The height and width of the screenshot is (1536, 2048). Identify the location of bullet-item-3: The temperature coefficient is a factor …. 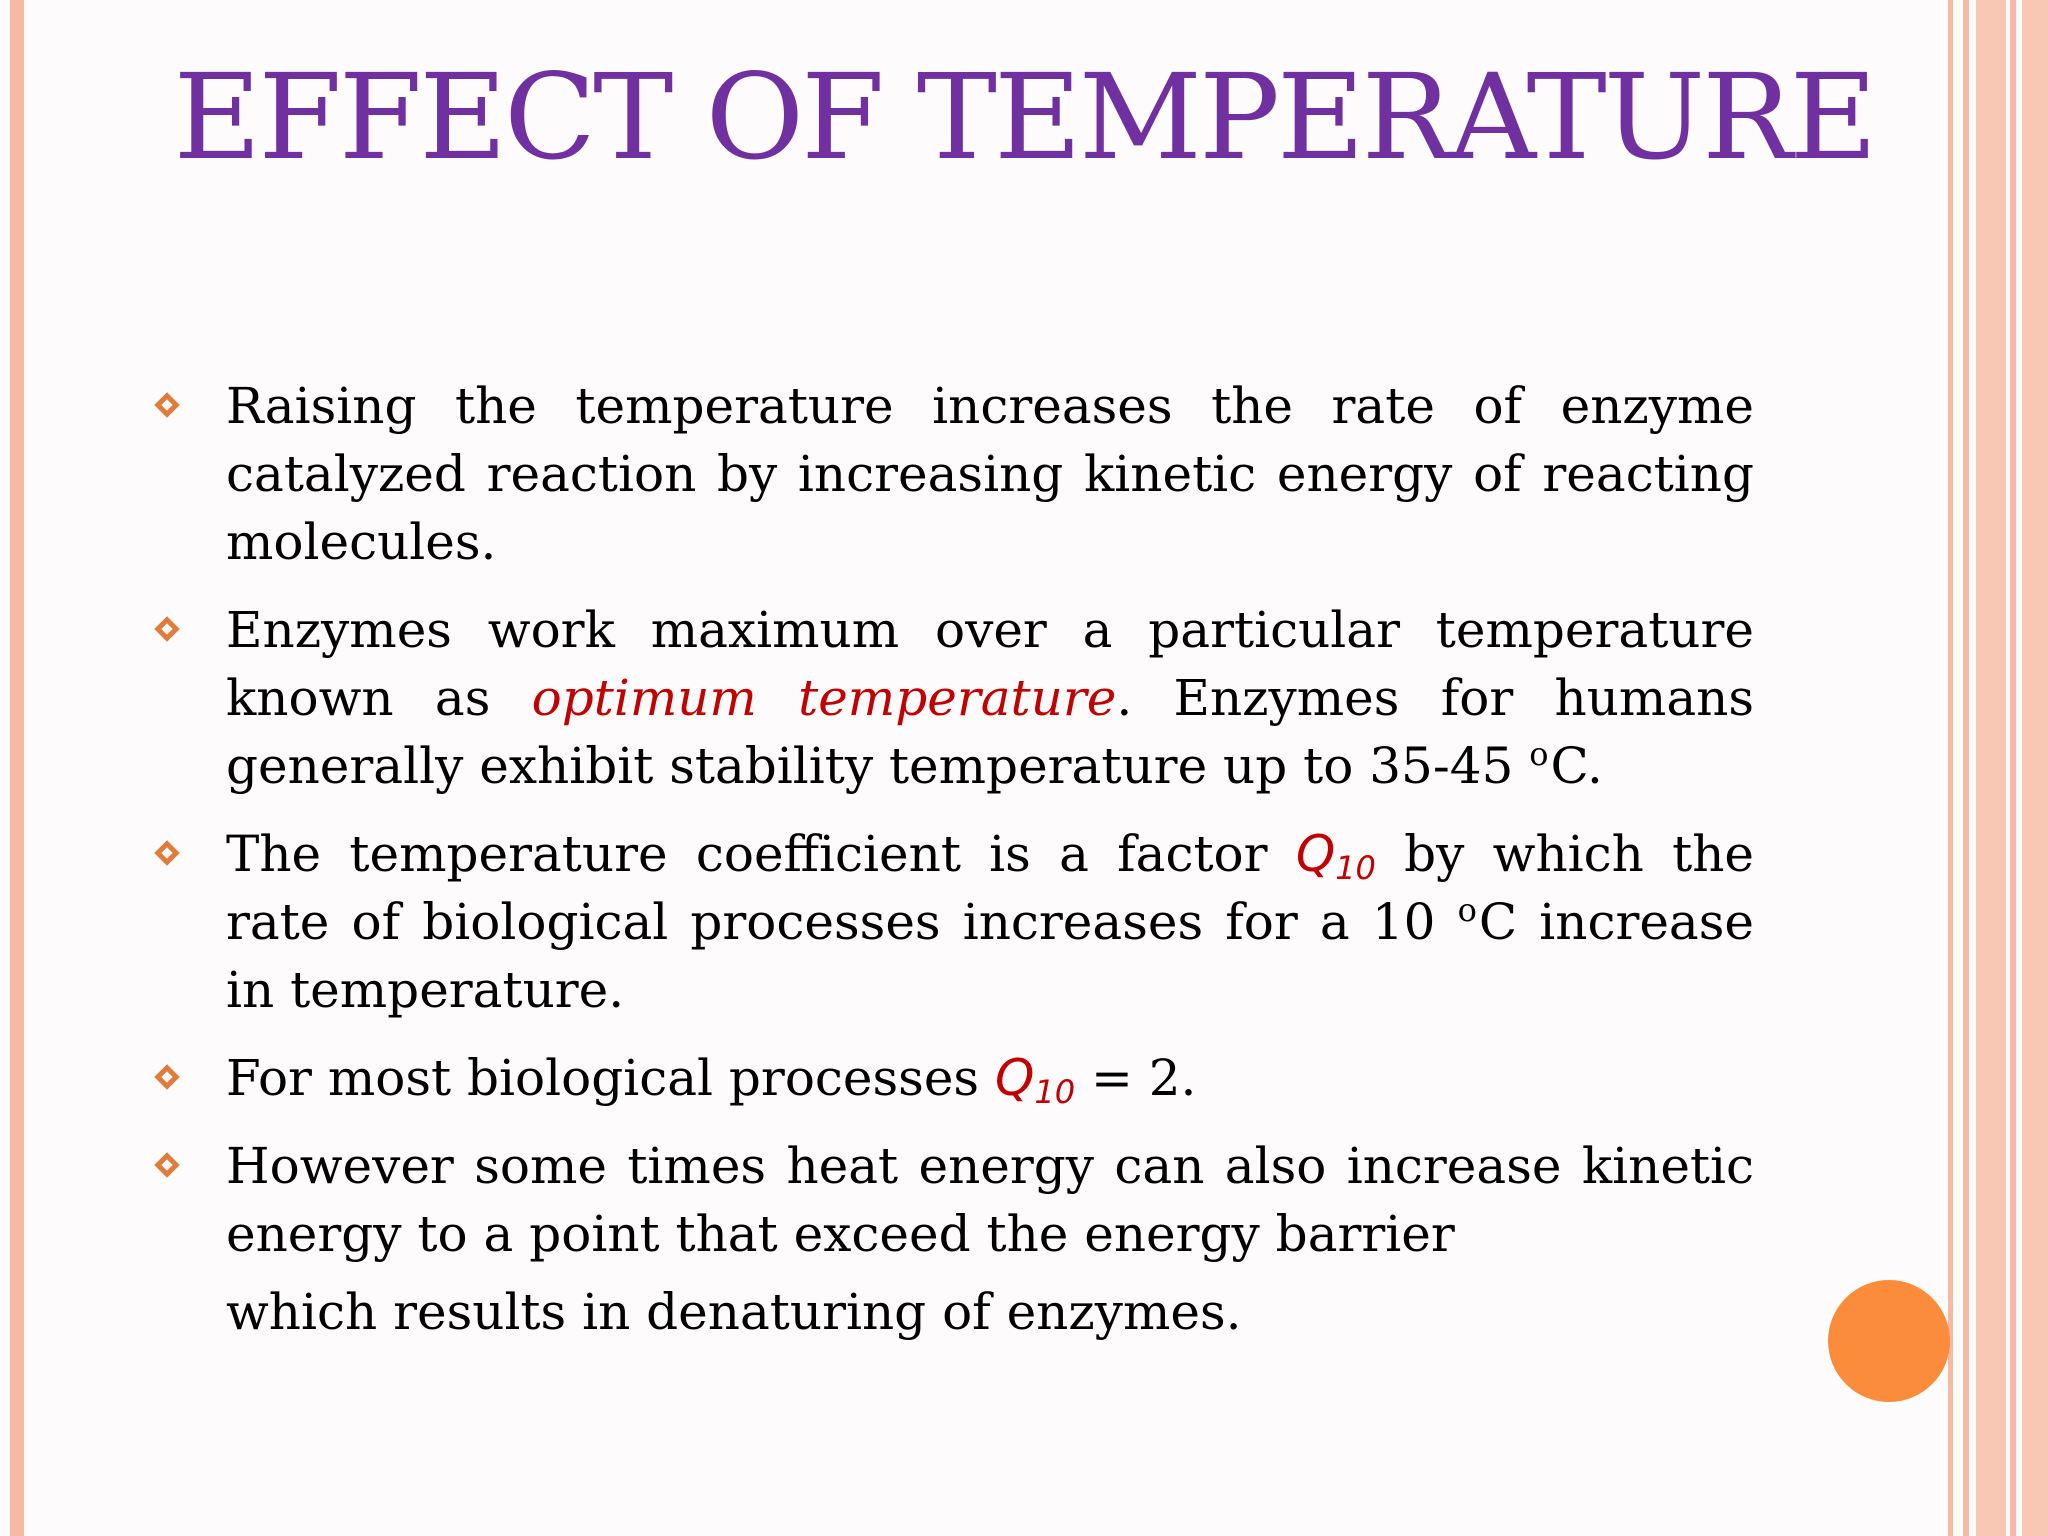
(954, 922).